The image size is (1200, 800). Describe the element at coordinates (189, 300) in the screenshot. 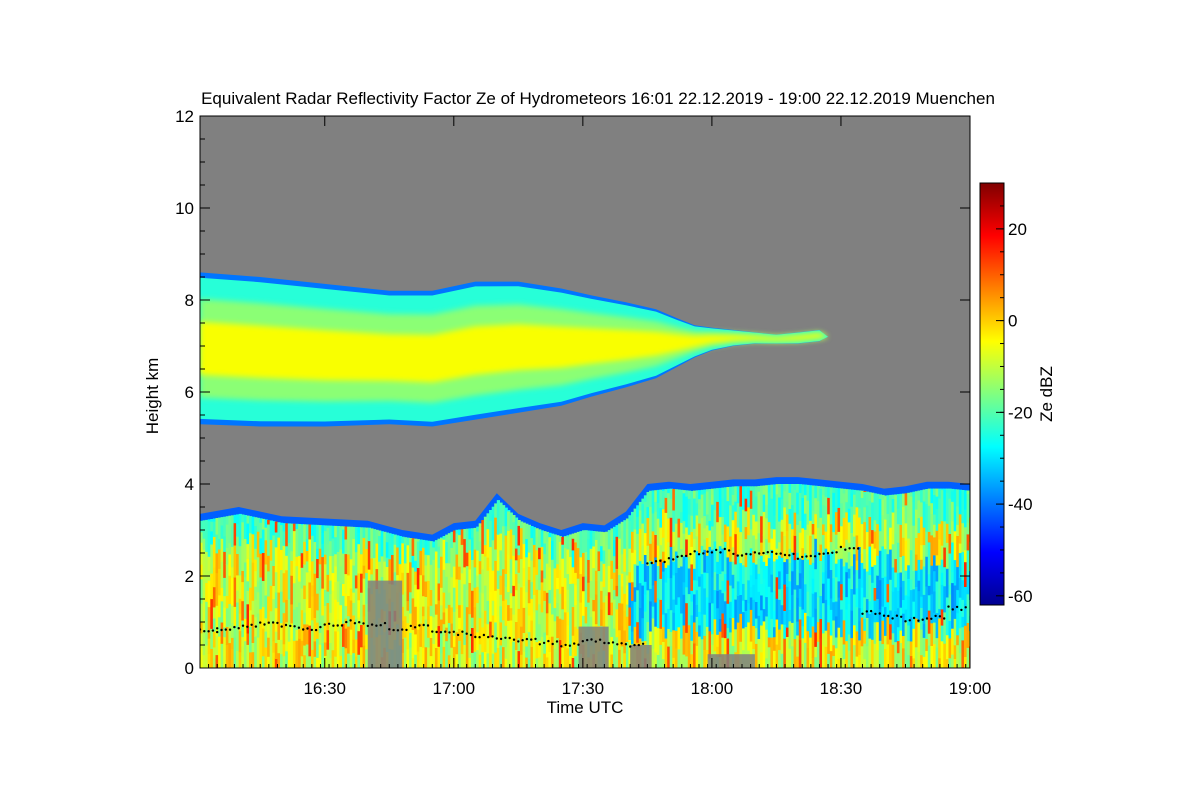

I see `y-tick-label: 8` at that location.